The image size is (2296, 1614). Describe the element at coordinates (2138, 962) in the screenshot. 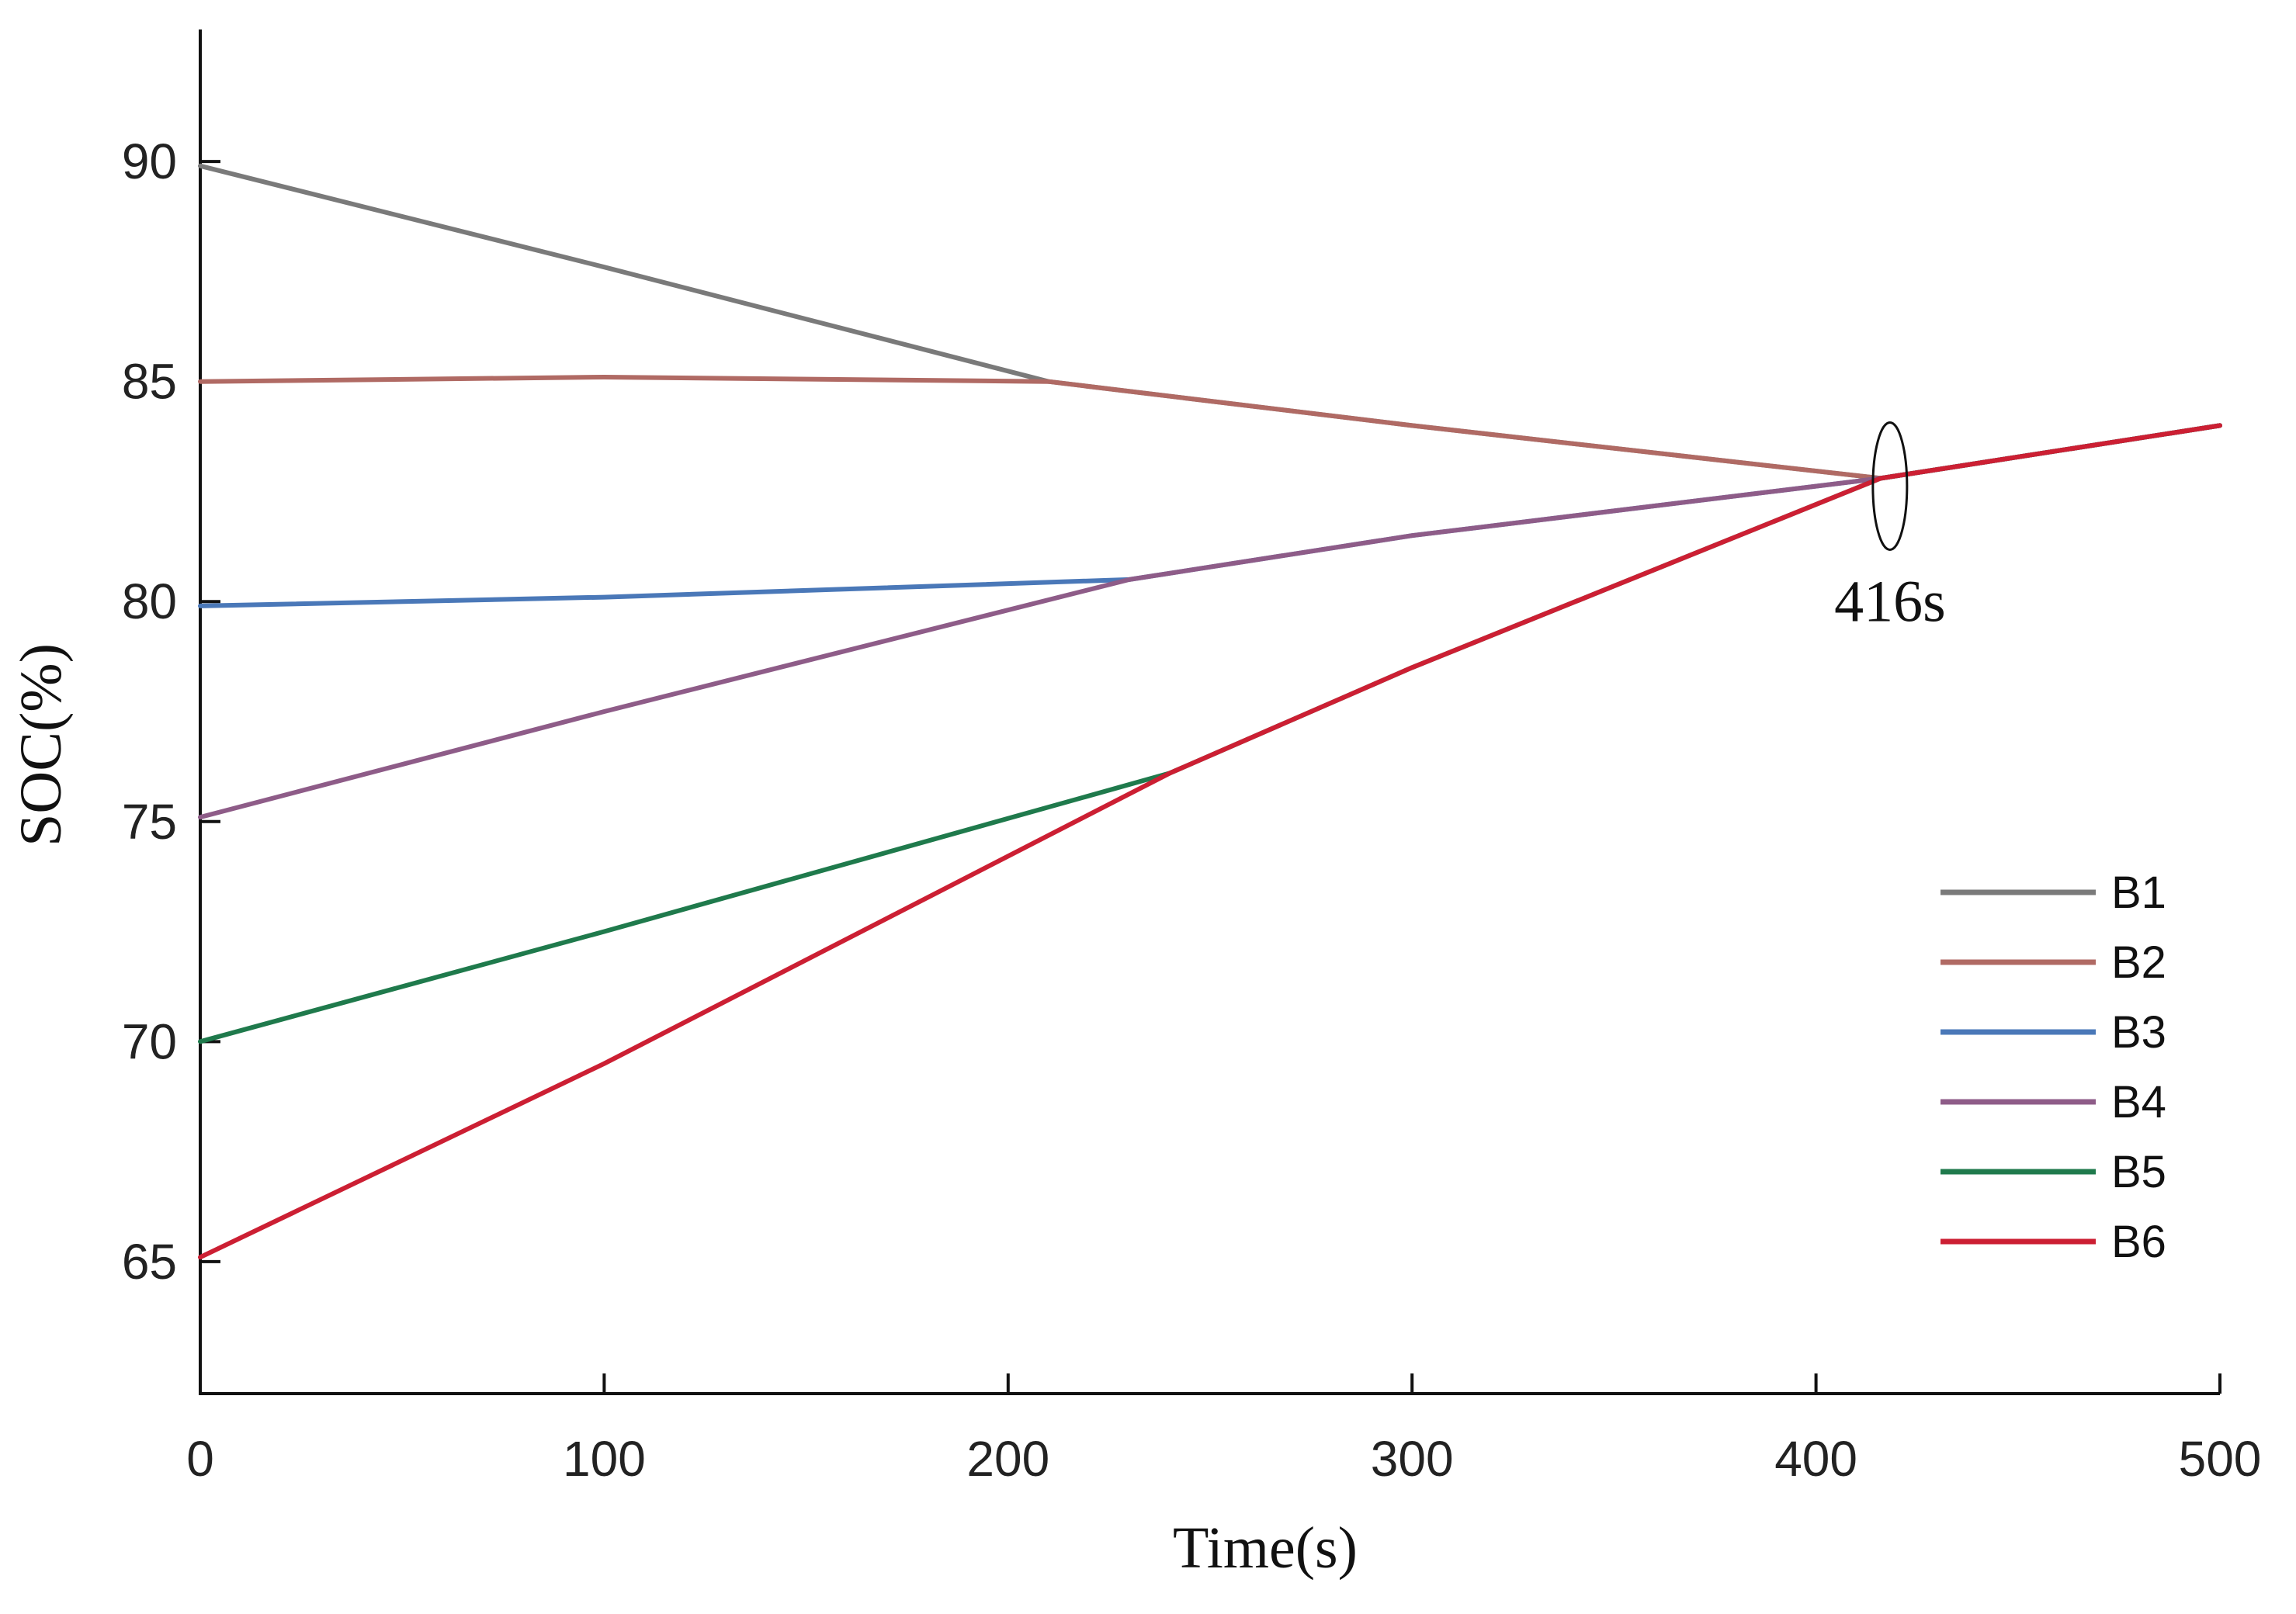

I see `legend-label-b2: B2` at that location.